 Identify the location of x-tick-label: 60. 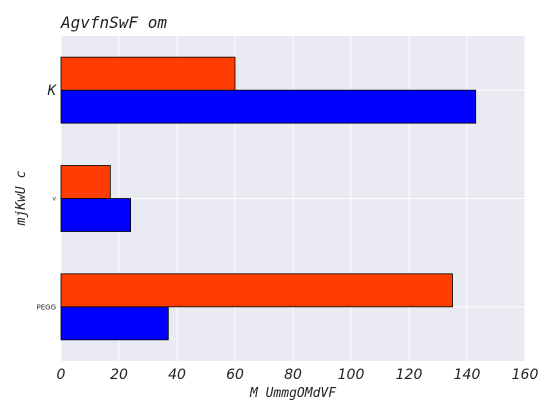
(235, 375).